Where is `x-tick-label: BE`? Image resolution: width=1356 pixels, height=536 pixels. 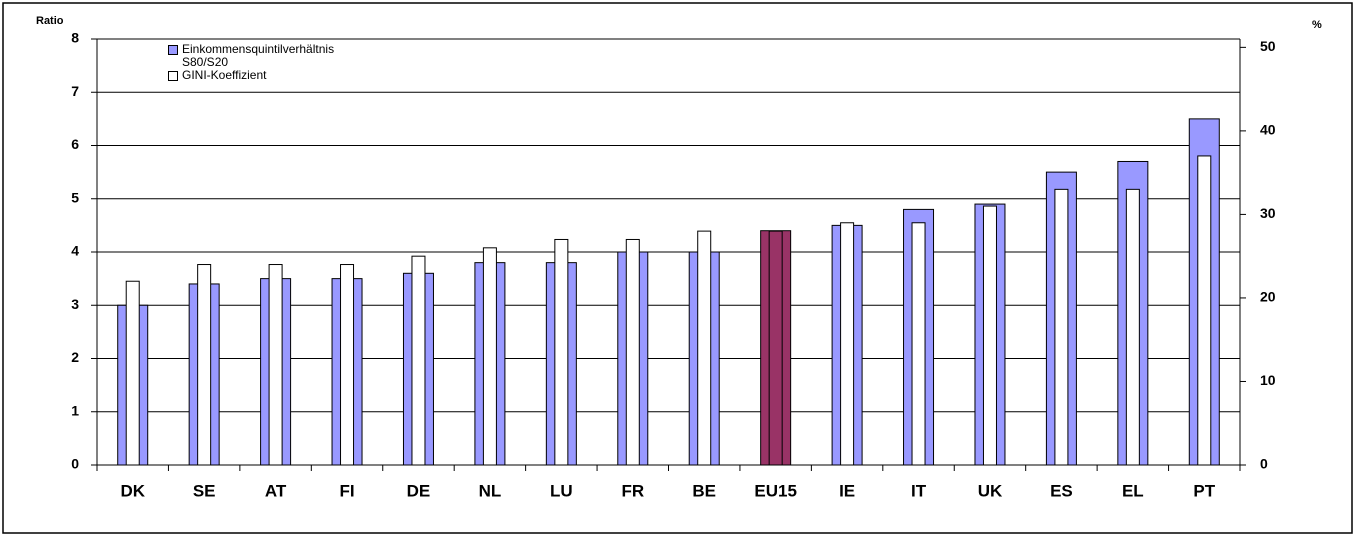 x-tick-label: BE is located at coordinates (704, 490).